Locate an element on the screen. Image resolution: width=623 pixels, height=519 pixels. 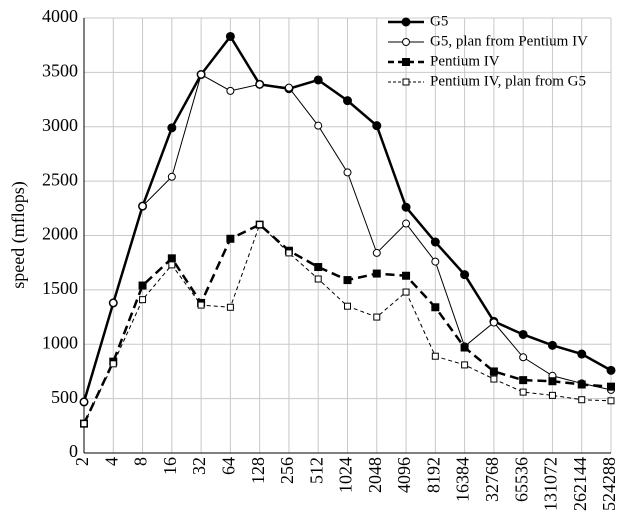
x-tick-label: 262144 is located at coordinates (580, 484).